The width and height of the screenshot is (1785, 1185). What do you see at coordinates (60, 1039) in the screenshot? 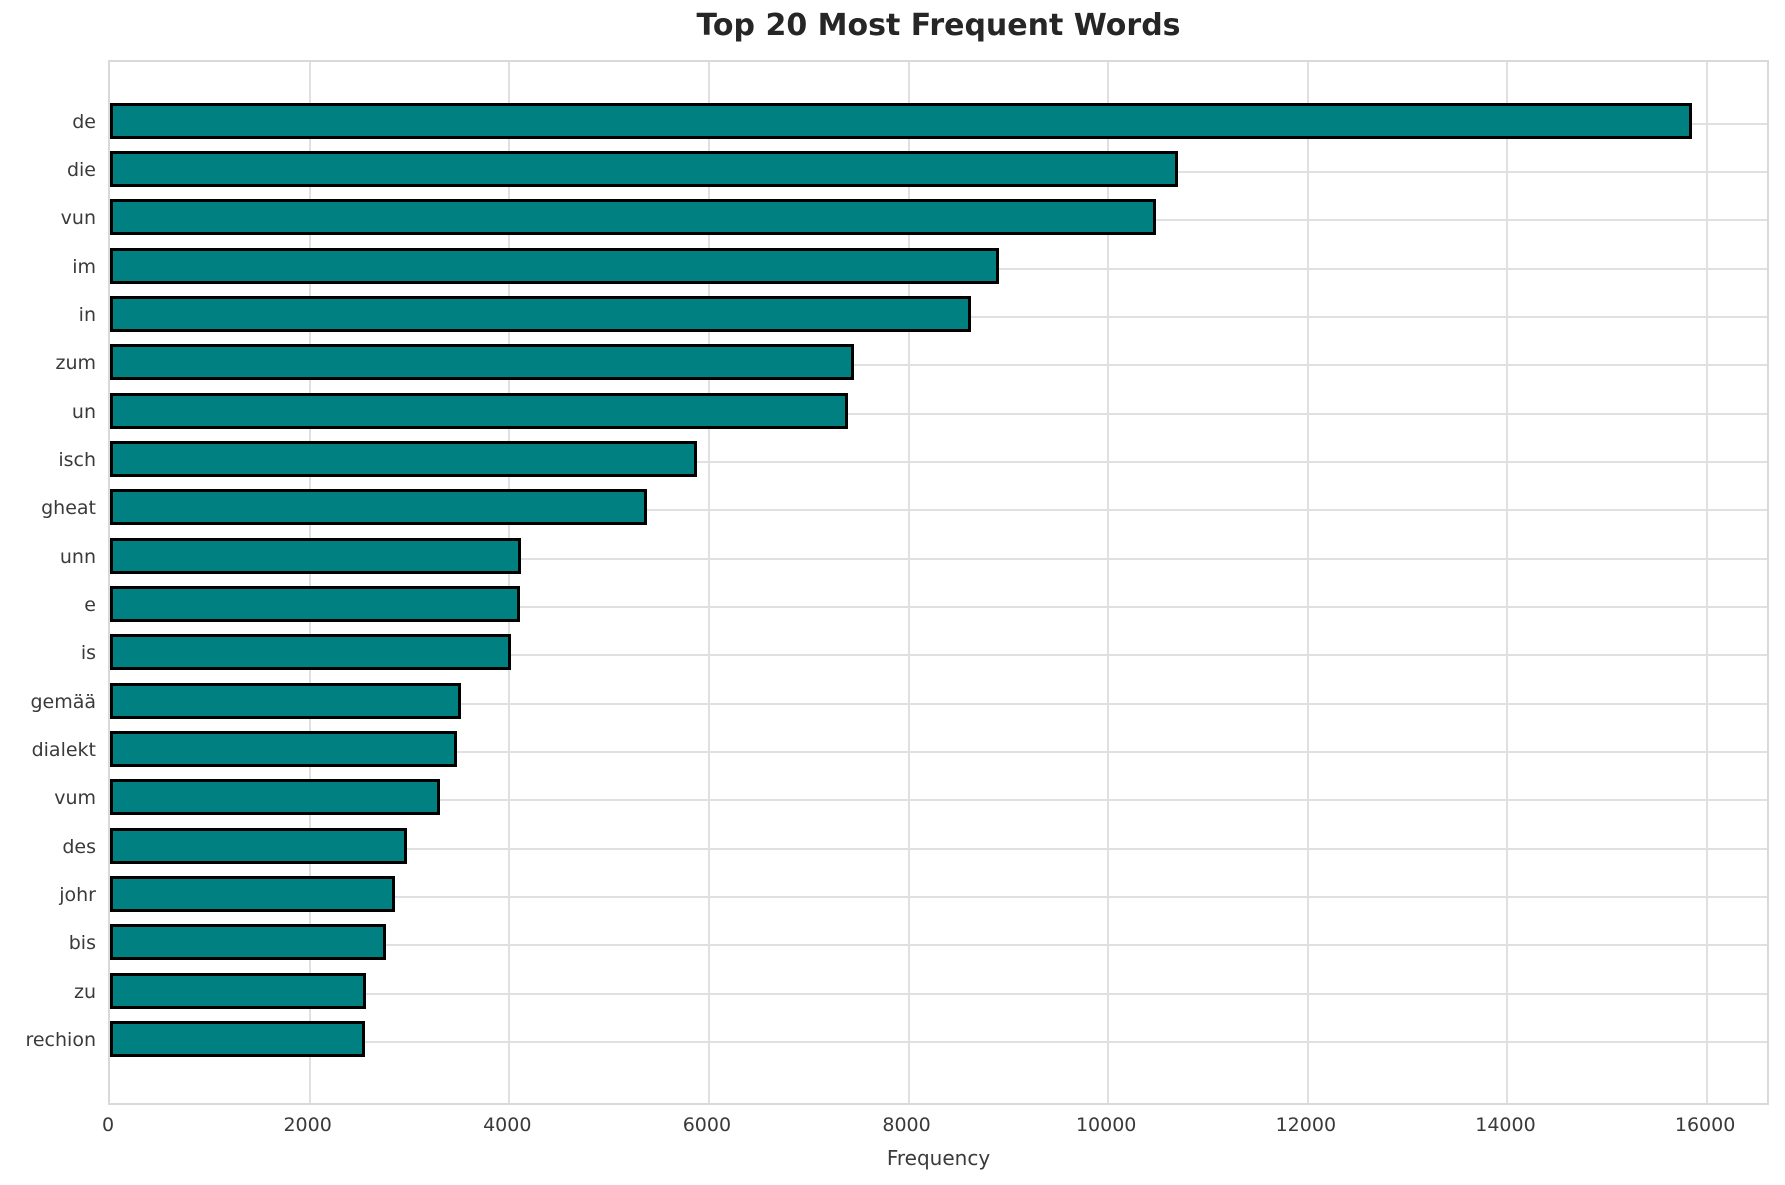
I see `y-tick-label: rechion` at bounding box center [60, 1039].